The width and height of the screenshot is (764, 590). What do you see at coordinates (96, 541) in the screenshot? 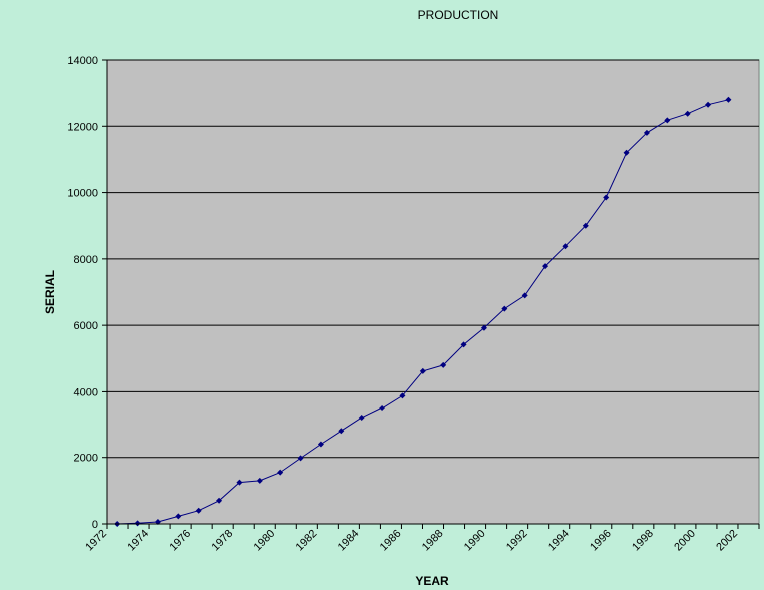
I see `x-tick-label: 1972` at bounding box center [96, 541].